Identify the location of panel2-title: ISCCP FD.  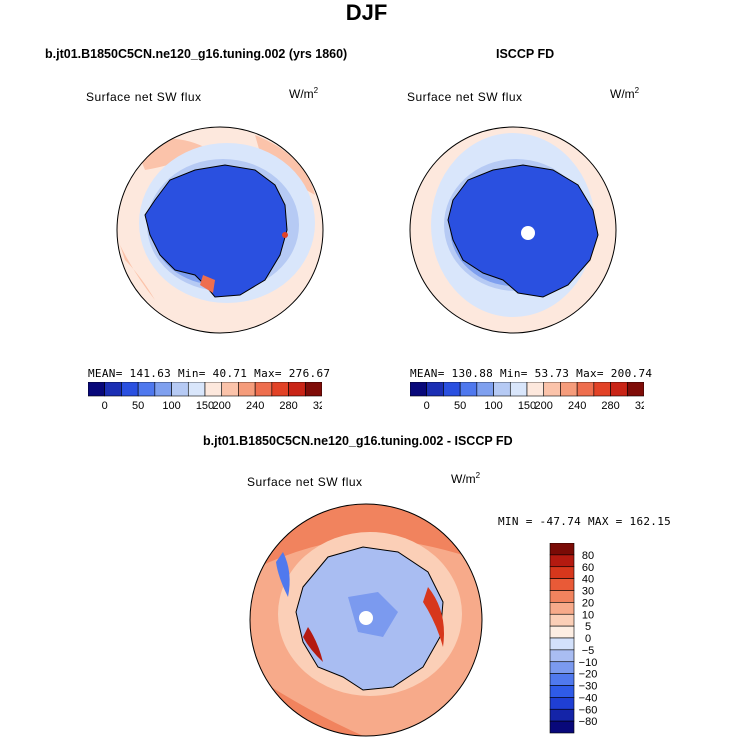
(525, 54).